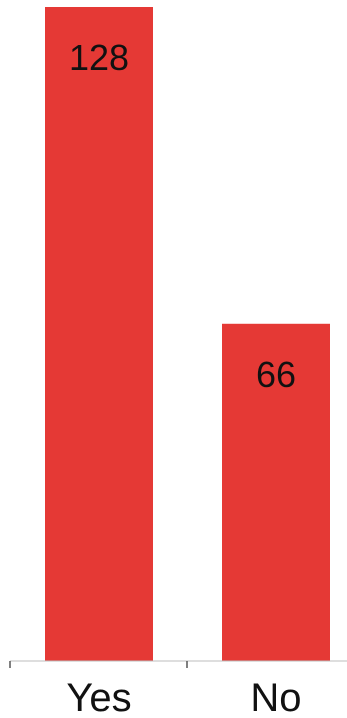 The image size is (347, 718). I want to click on category-label-yes: Yes, so click(98, 697).